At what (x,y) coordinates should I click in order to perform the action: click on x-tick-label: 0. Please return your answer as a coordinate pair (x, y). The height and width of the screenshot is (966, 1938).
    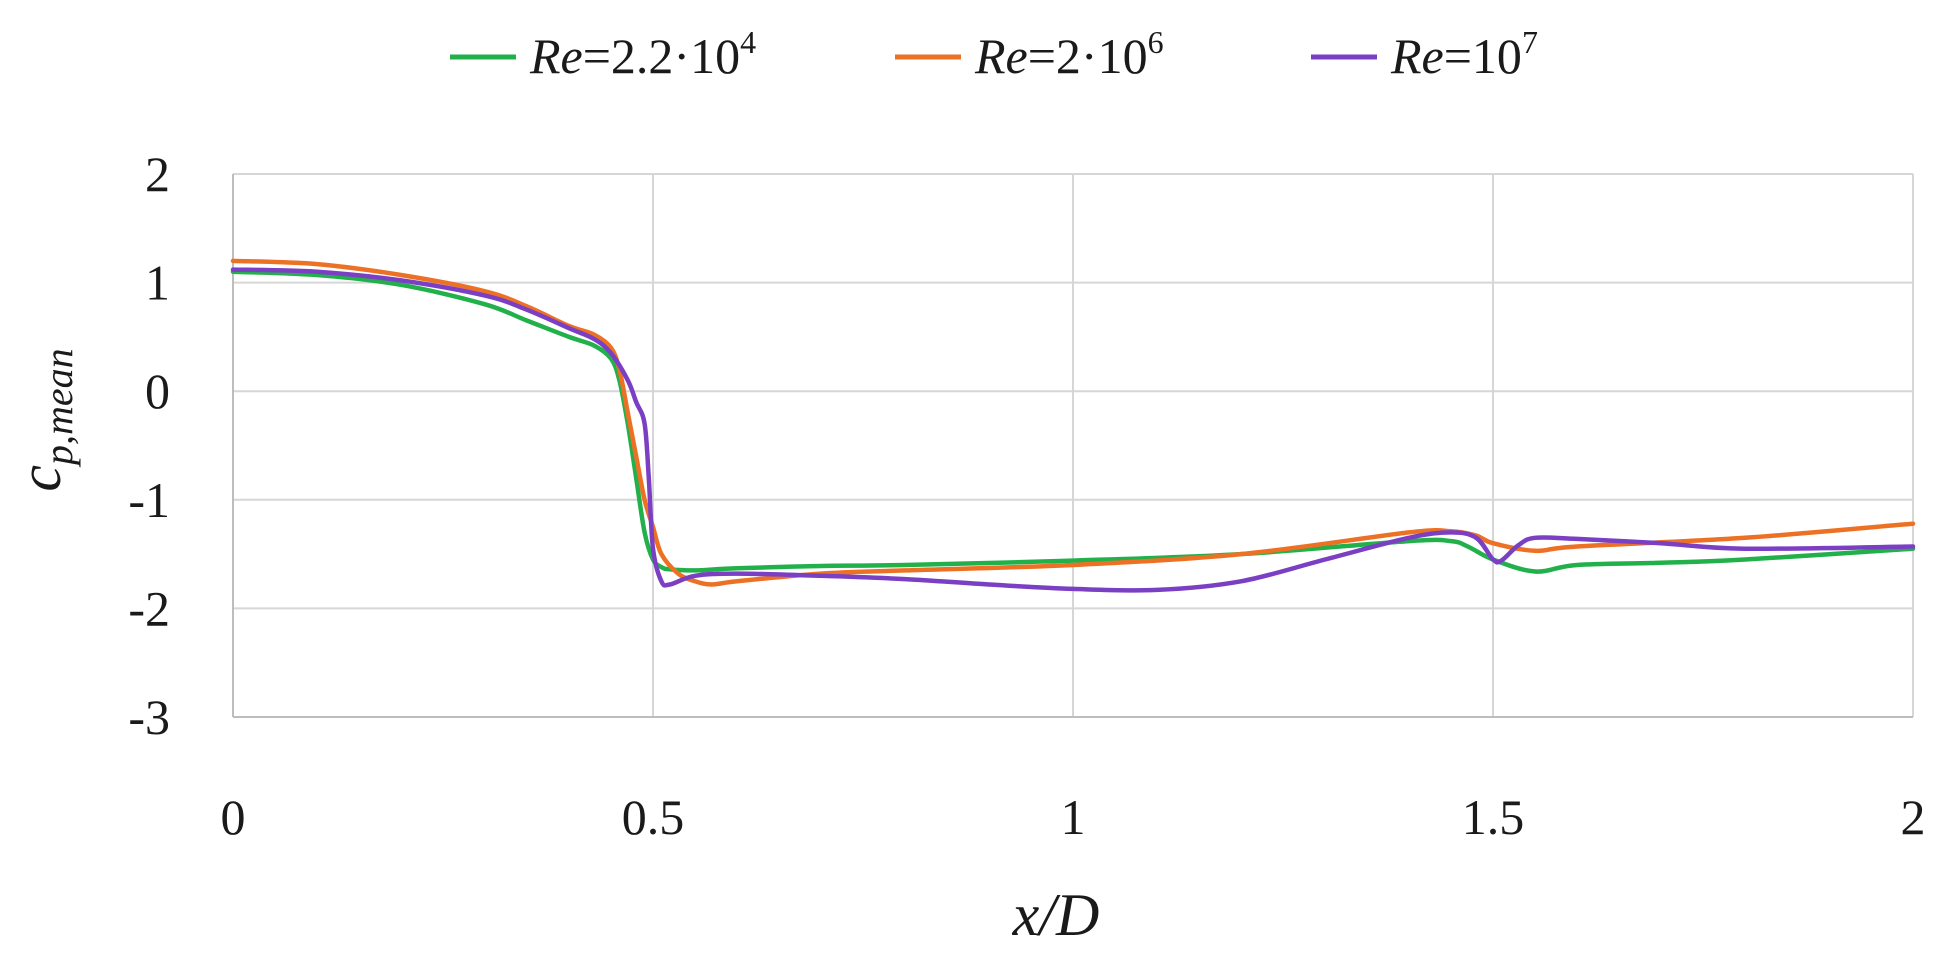
    Looking at the image, I should click on (233, 817).